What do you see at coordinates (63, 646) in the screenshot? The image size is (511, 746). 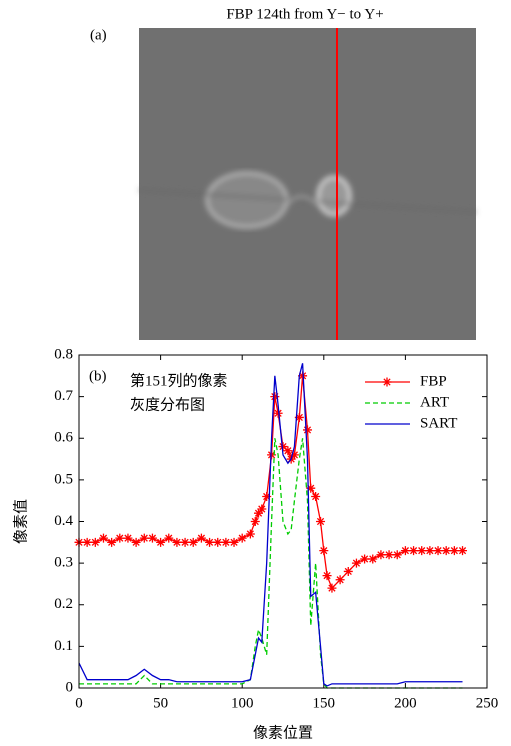 I see `y-tick-label: 0.1` at bounding box center [63, 646].